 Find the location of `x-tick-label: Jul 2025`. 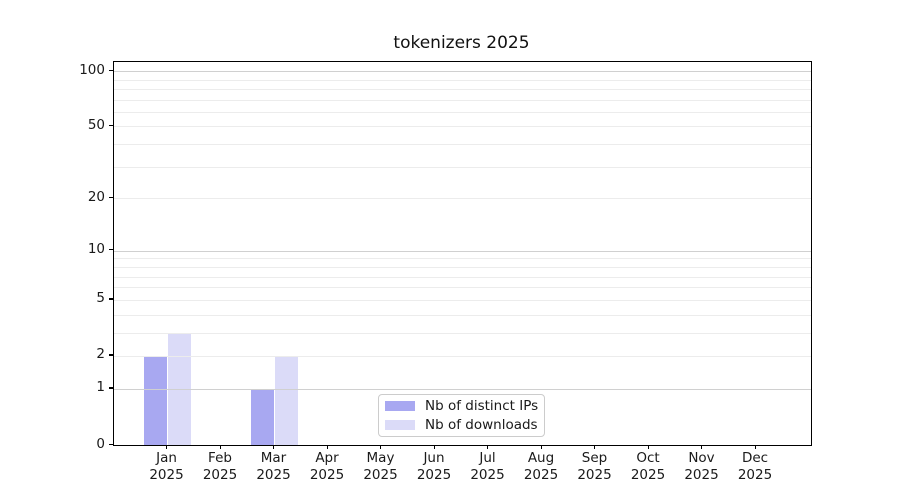

x-tick-label: Jul 2025 is located at coordinates (487, 466).